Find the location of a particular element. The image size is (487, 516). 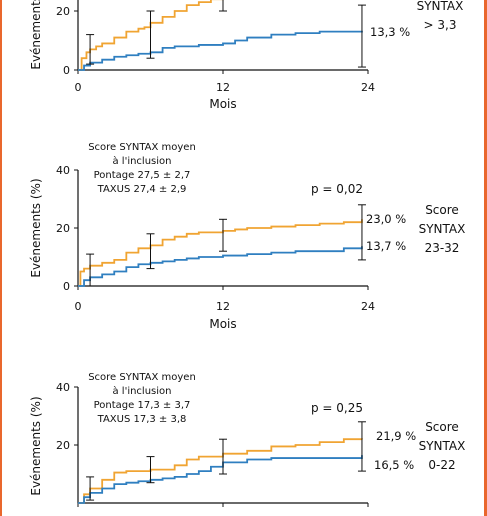

baseline-info-line: Pontage 17,3 ± 3,7 is located at coordinates (142, 405).